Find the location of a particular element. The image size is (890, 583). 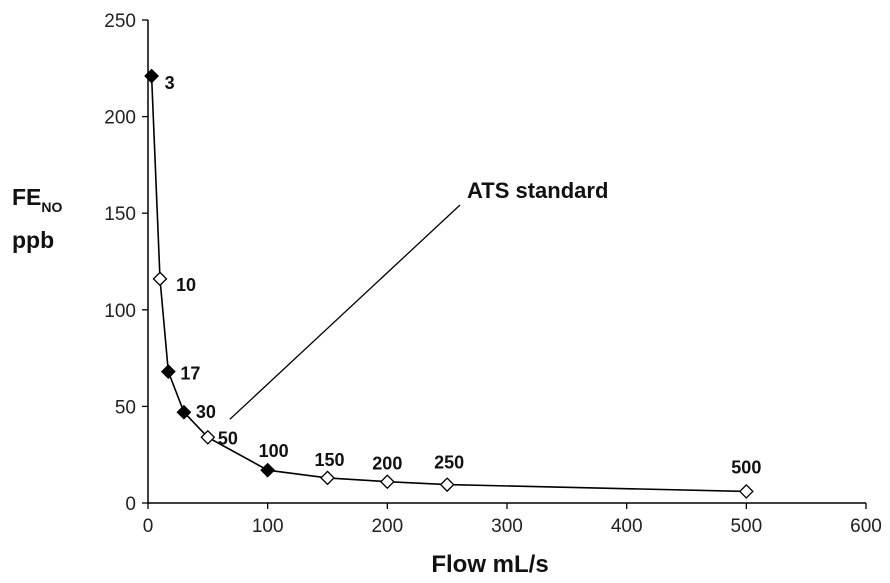

annotation-pointer-line is located at coordinates (345, 312).